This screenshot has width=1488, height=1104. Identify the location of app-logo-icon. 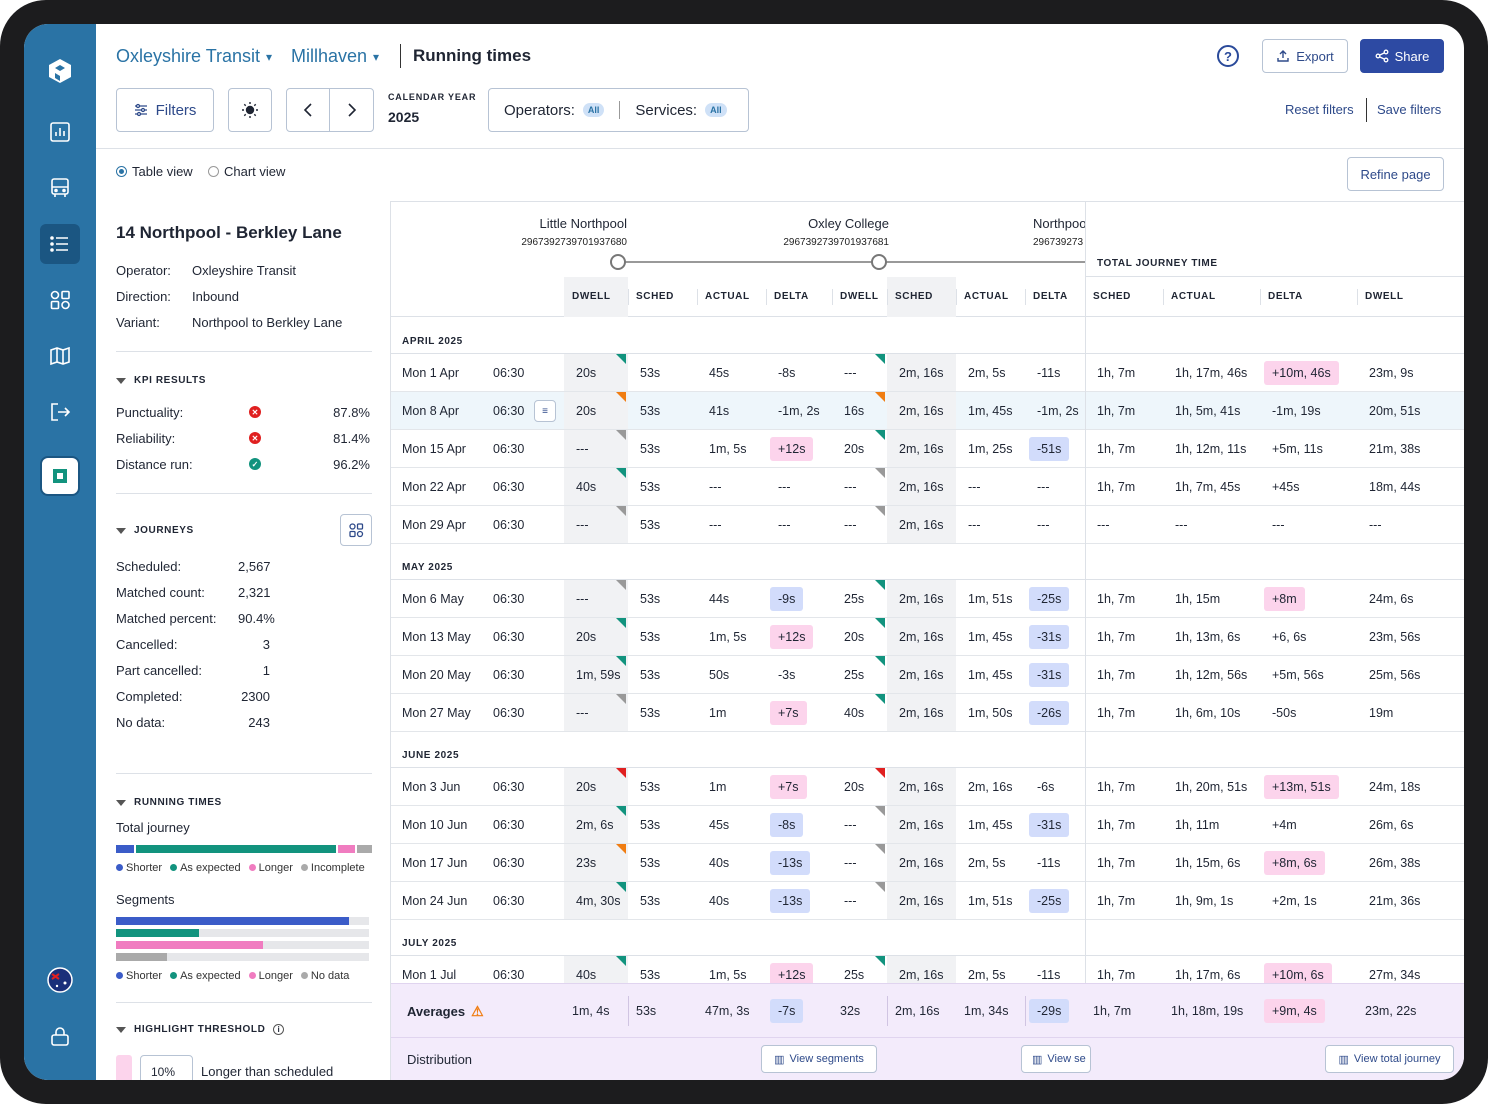
(60, 71).